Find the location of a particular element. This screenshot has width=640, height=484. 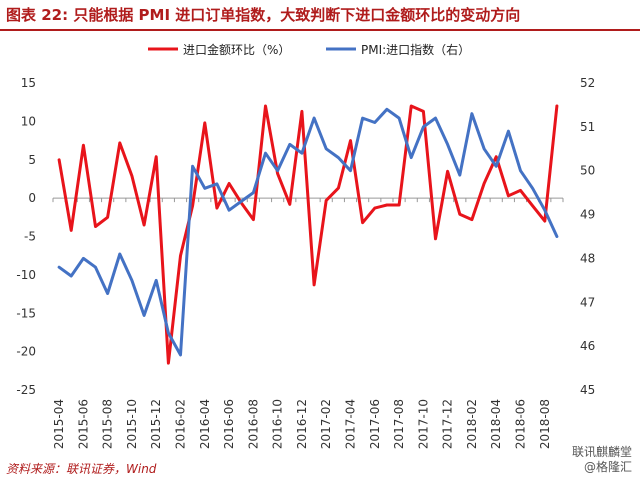

left-axis-tick-label: -15 is located at coordinates (26, 313).